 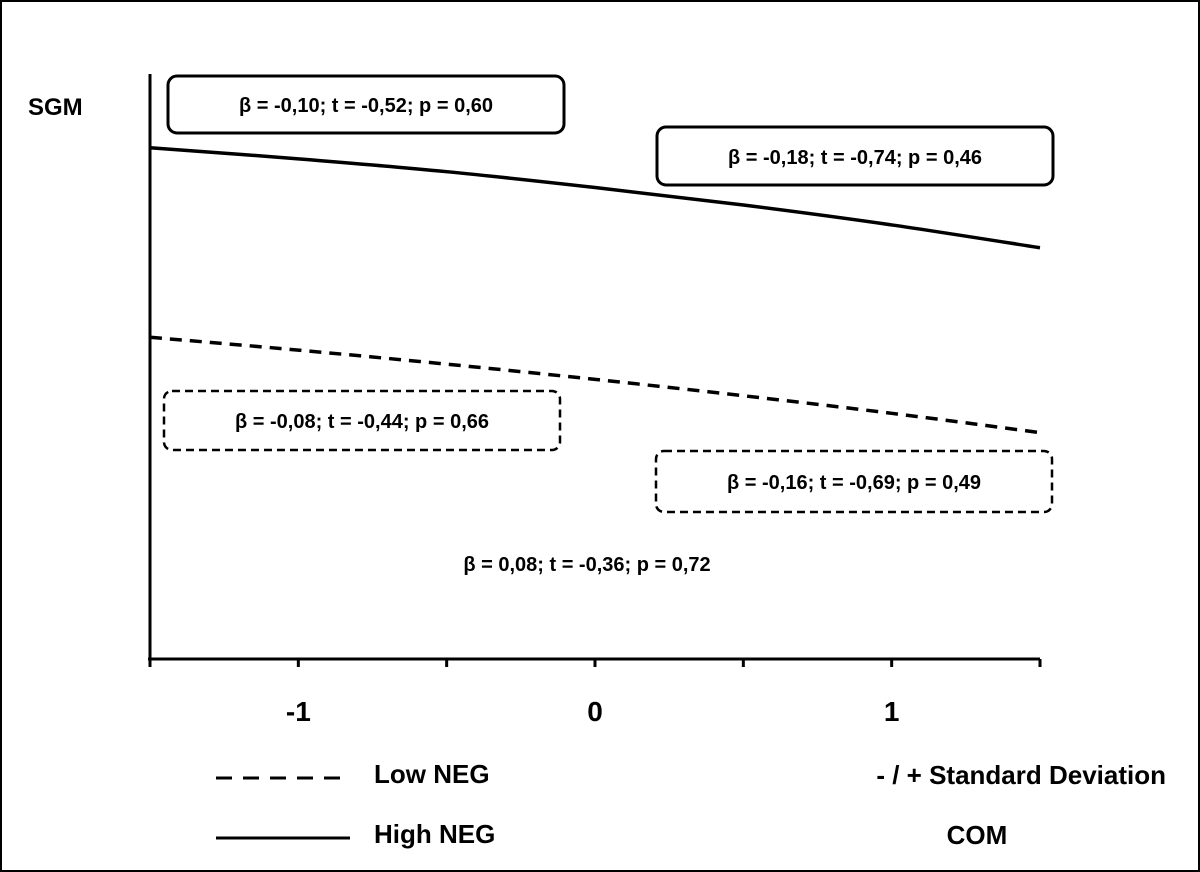 What do you see at coordinates (977, 835) in the screenshot?
I see `x-axis-label: COM` at bounding box center [977, 835].